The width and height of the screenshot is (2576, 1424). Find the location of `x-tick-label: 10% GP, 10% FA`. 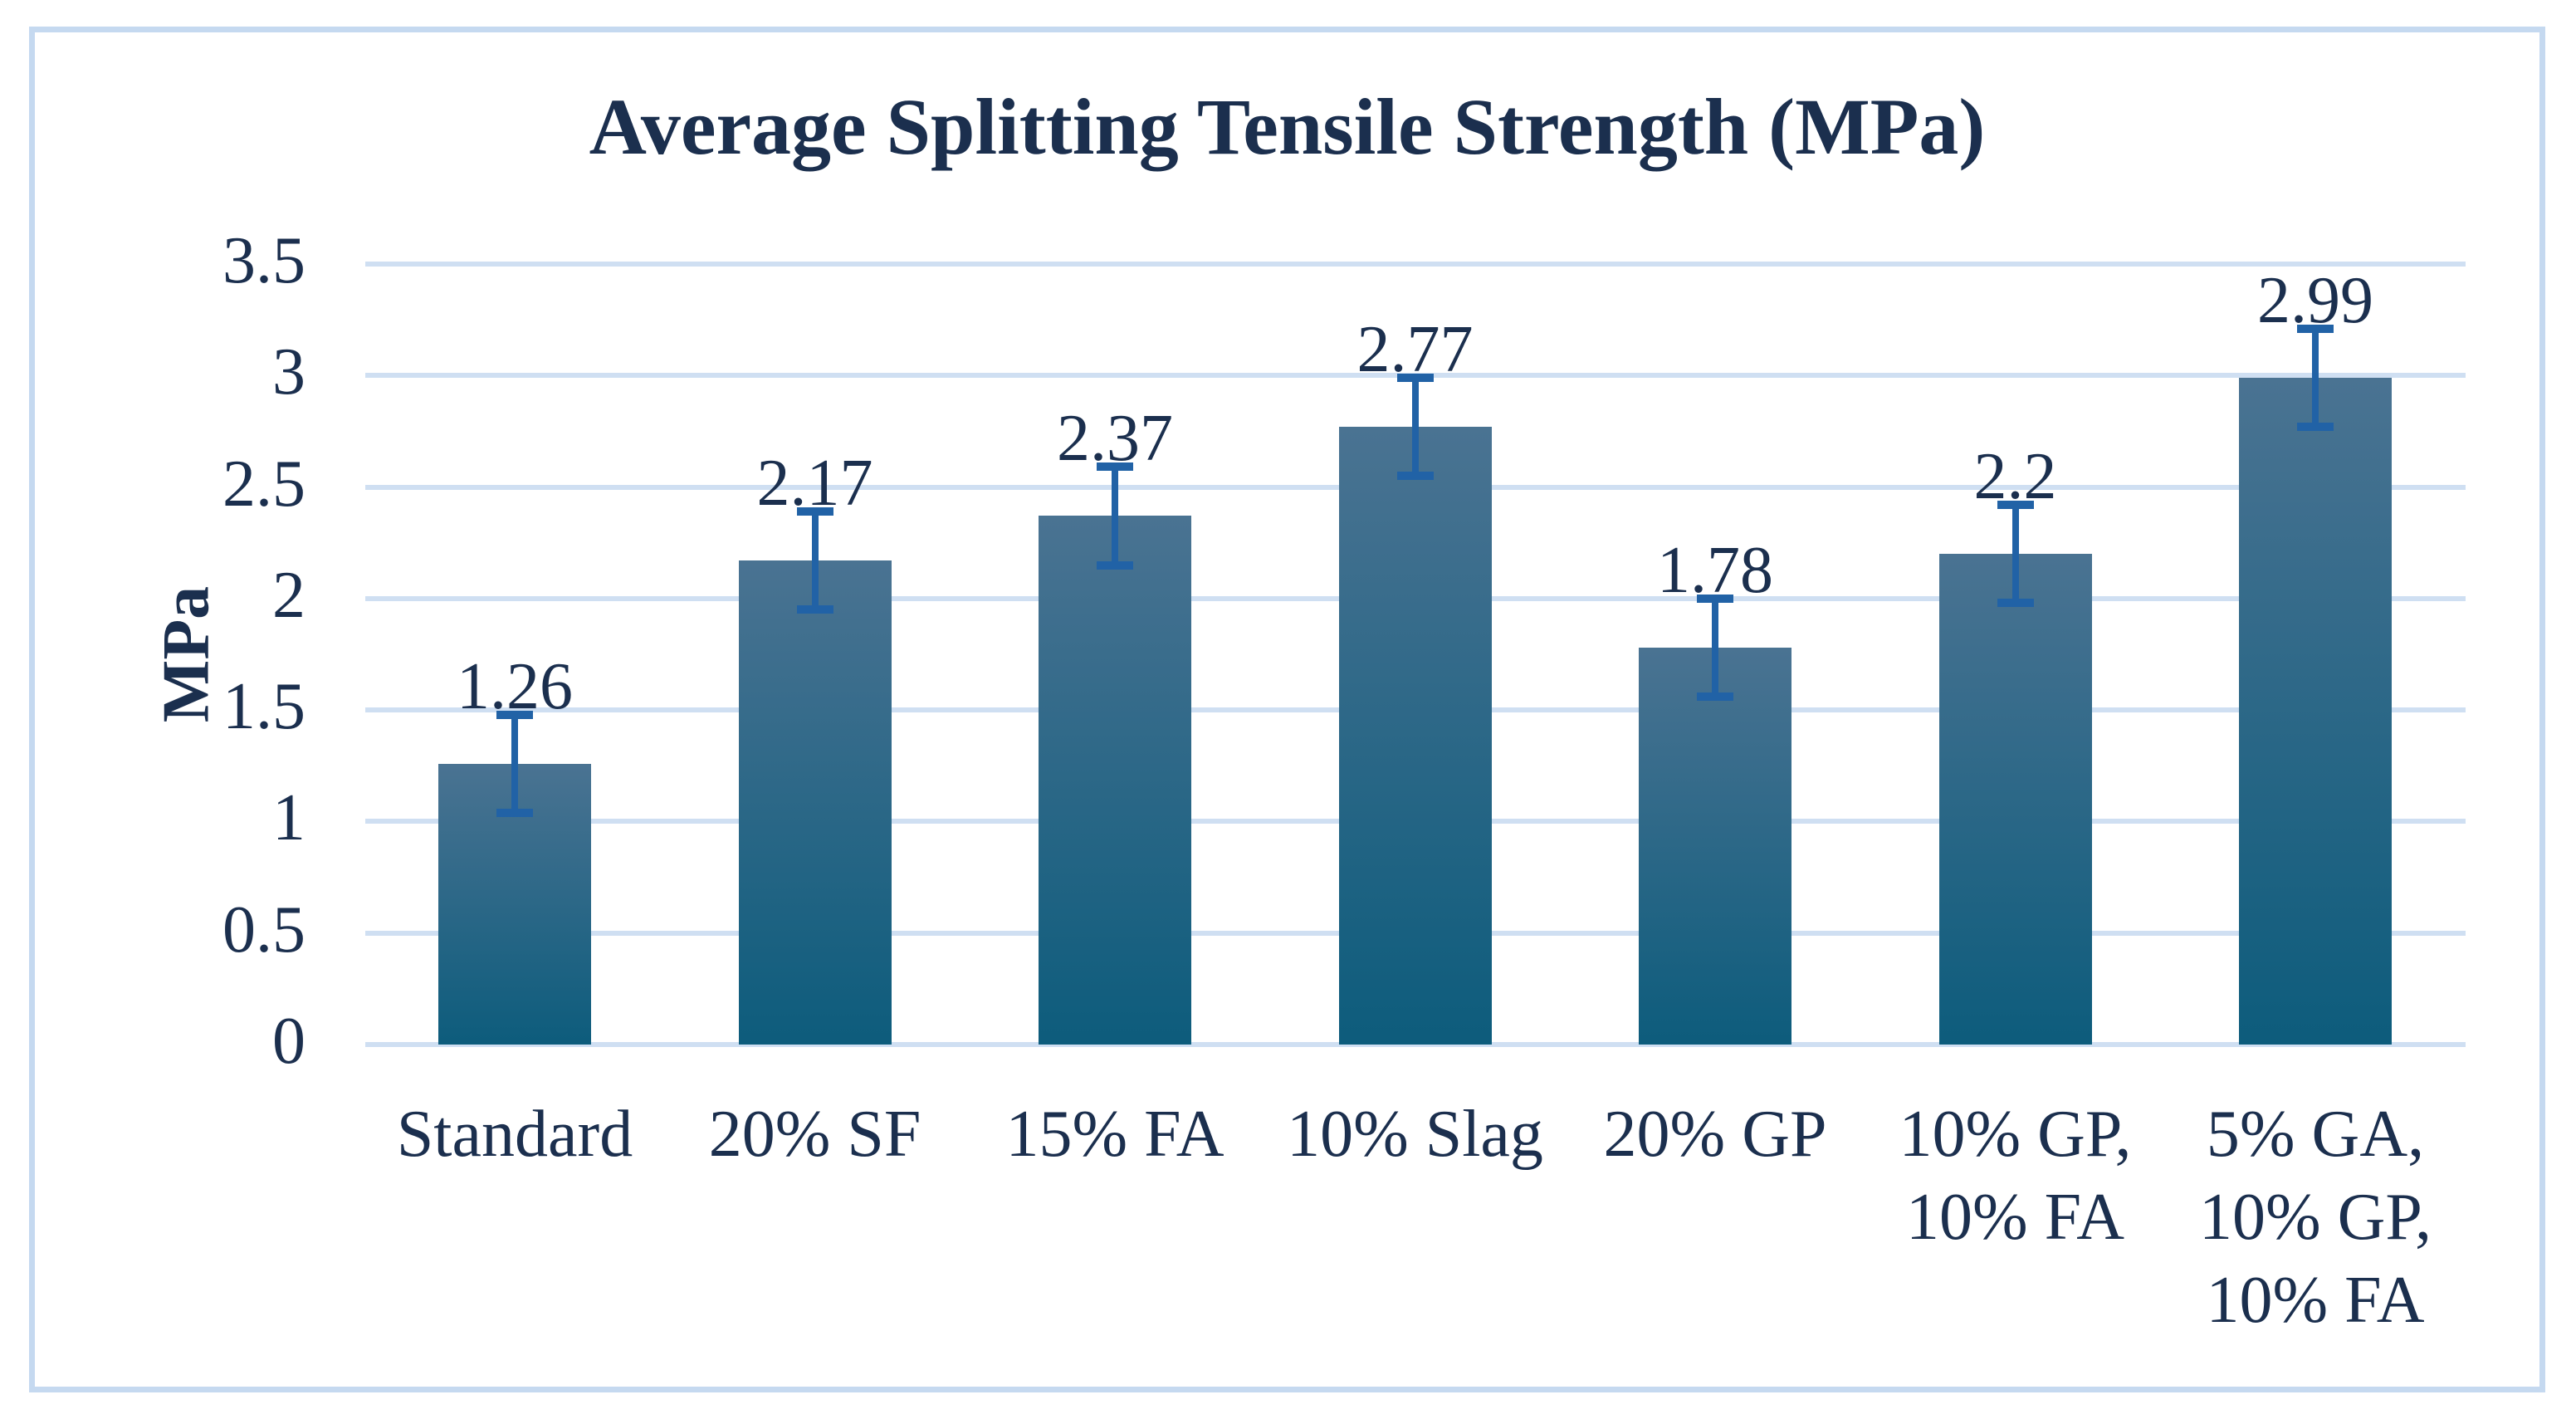

x-tick-label: 10% GP, 10% FA is located at coordinates (2015, 1176).